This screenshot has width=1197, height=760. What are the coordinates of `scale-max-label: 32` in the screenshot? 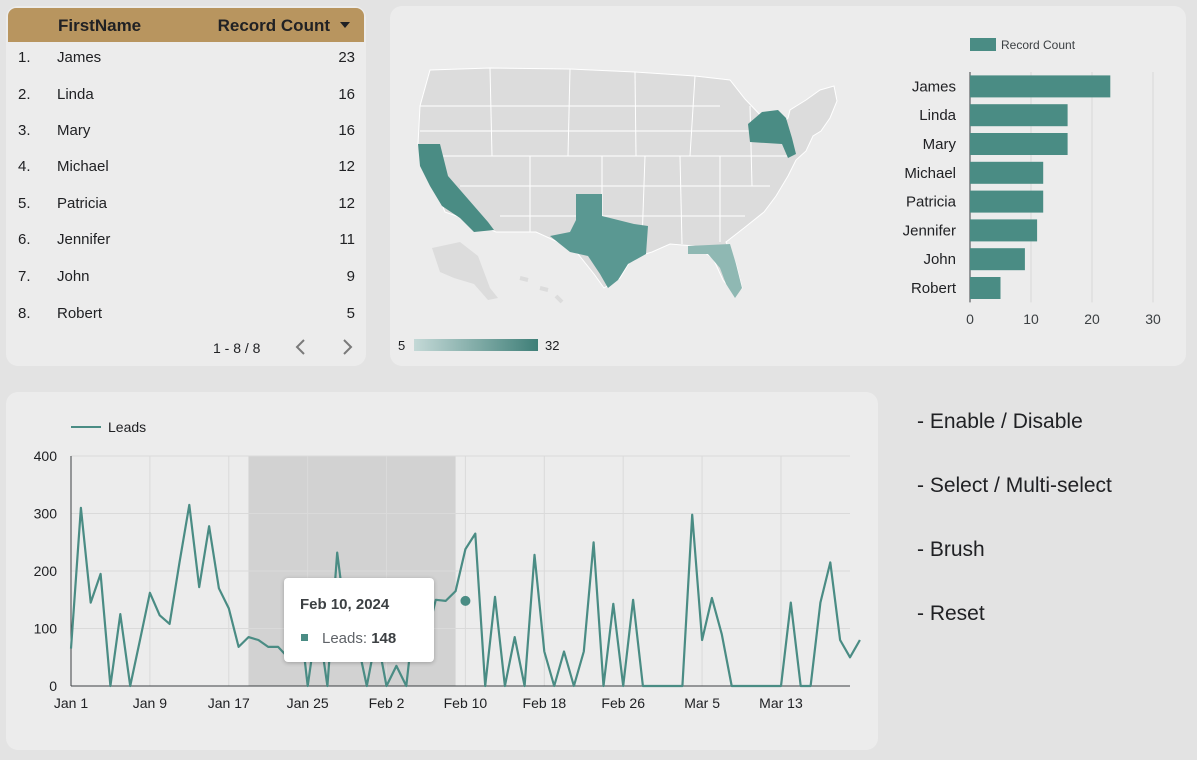 It's located at (552, 345).